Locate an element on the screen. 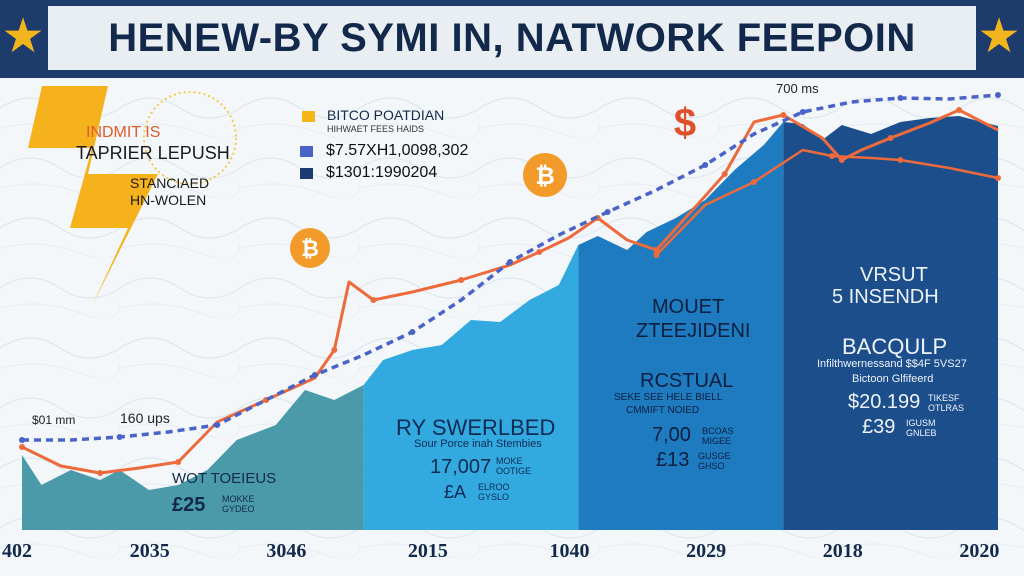 The image size is (1024, 576). panel-2-value: 17,007 is located at coordinates (461, 467).